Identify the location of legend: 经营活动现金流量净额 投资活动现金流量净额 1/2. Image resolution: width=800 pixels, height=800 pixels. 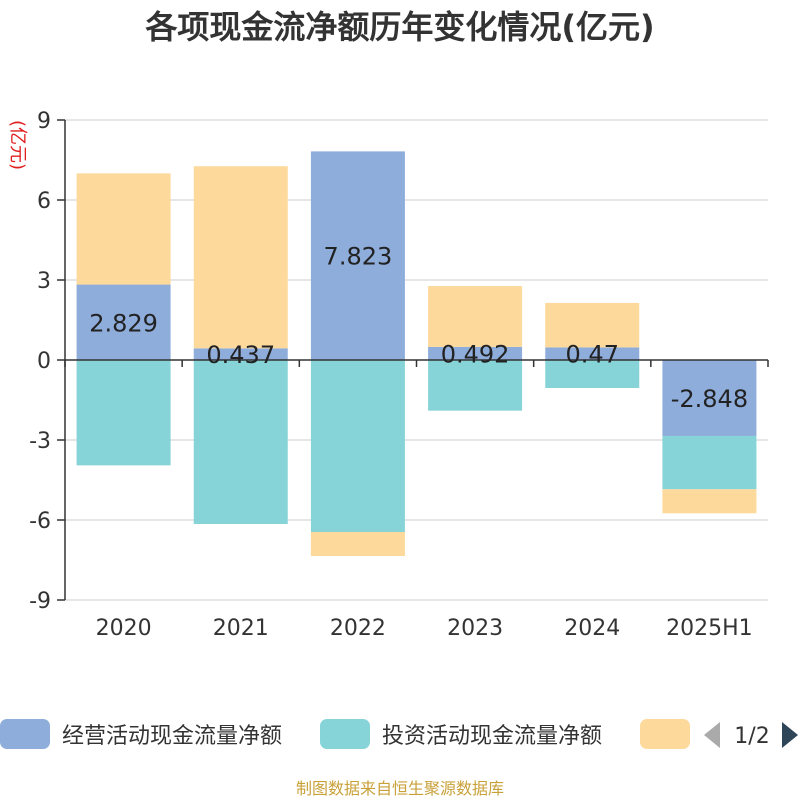
(399, 734).